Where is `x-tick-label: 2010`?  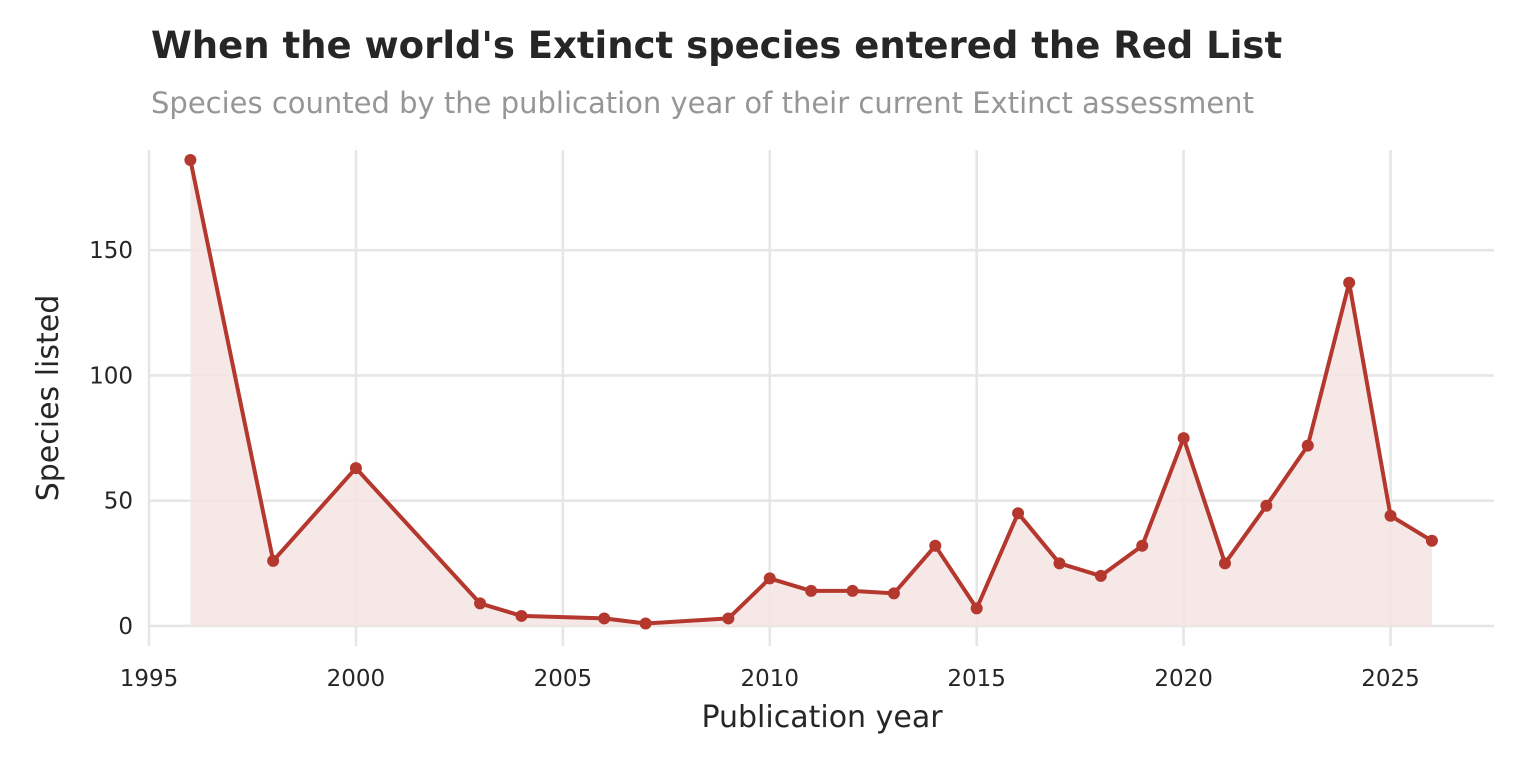
x-tick-label: 2010 is located at coordinates (769, 679).